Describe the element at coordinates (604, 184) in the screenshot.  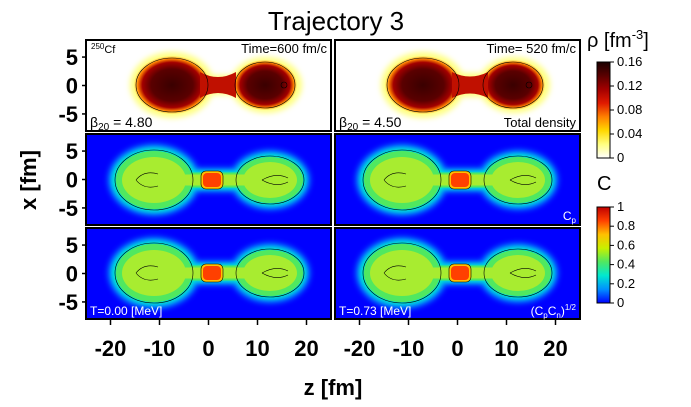
I see `c-colorbar-label: C` at that location.